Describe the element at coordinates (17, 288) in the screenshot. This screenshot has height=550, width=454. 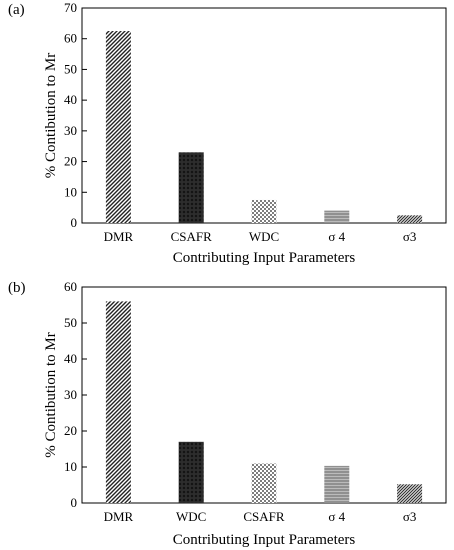
I see `panel-label: (b)` at that location.